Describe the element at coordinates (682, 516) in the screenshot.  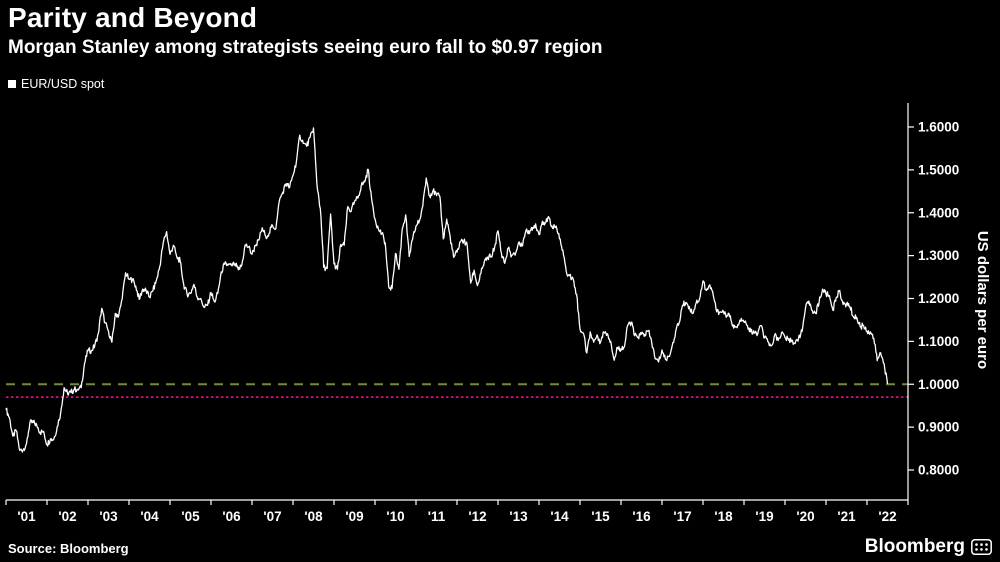
I see `svg-text: '17` at that location.